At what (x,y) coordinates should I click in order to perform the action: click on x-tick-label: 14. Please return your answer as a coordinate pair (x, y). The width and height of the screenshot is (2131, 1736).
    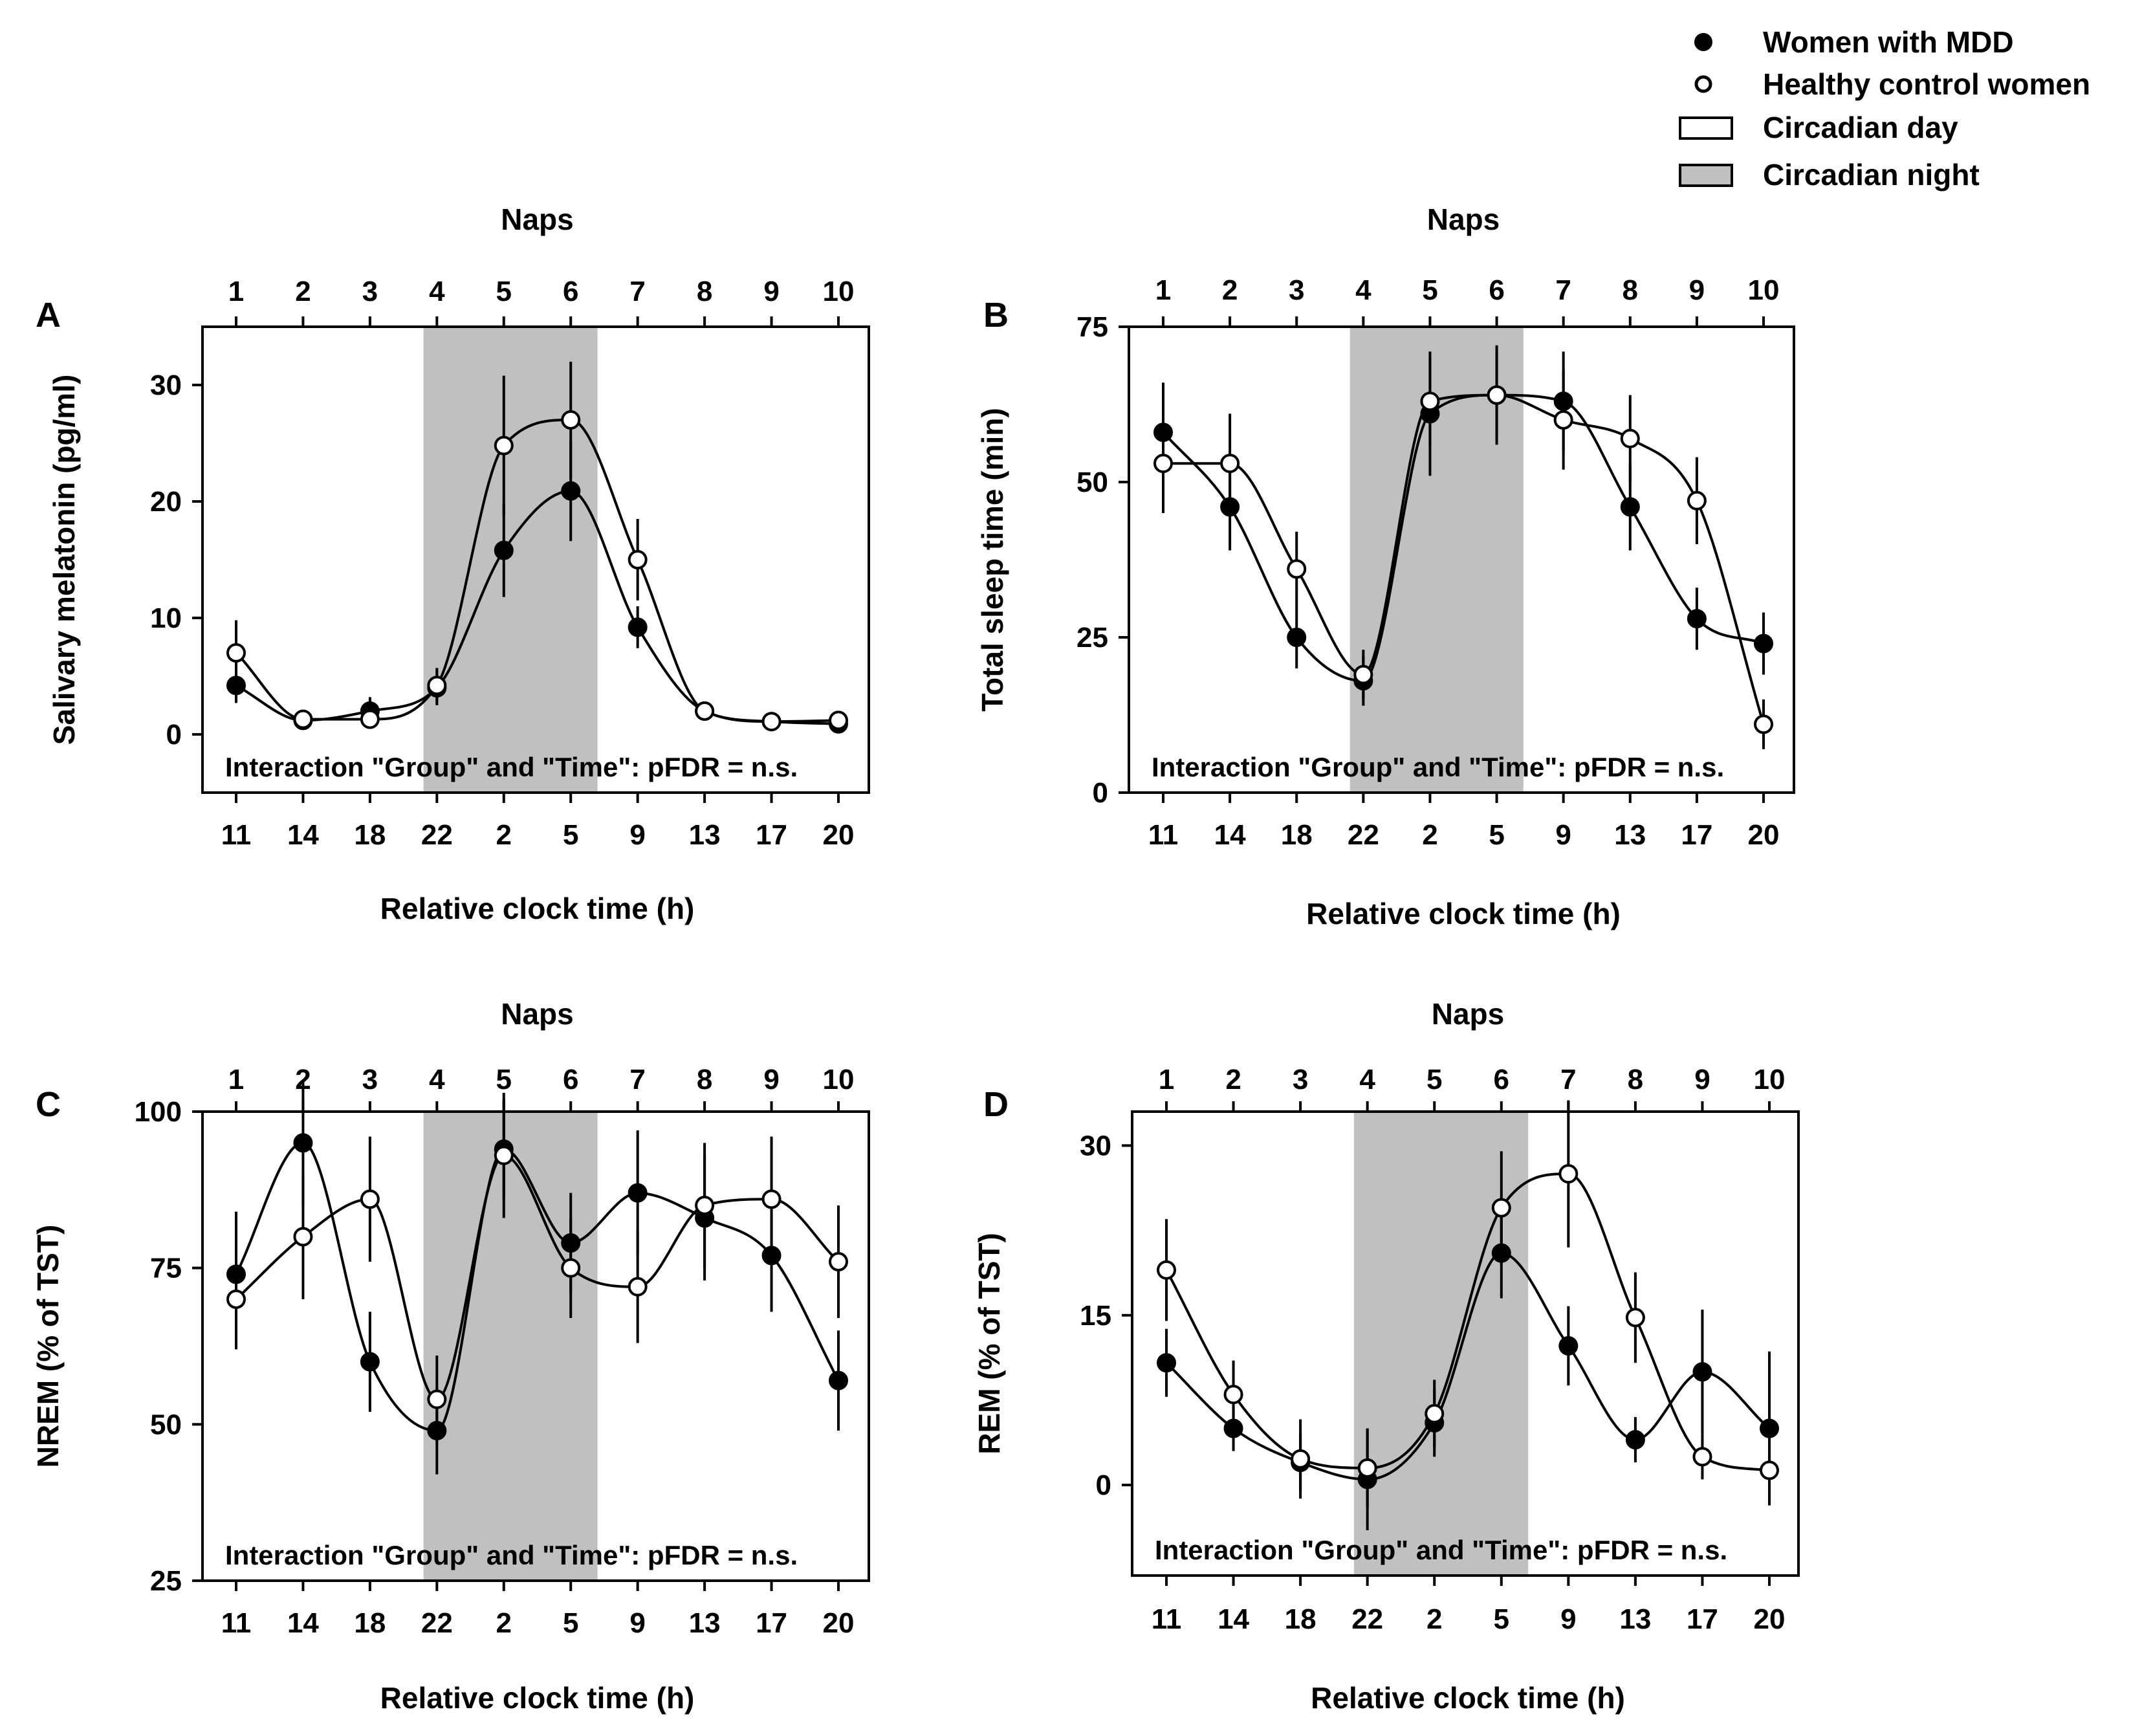
    Looking at the image, I should click on (303, 1623).